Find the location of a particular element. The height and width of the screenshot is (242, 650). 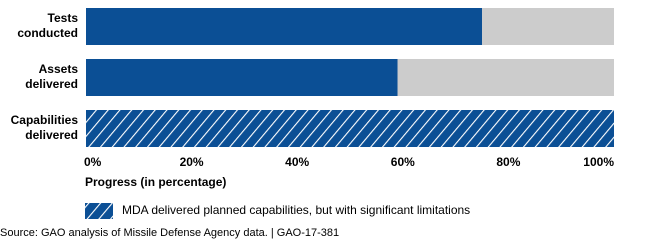

y-tick-label: conducted is located at coordinates (47, 33).